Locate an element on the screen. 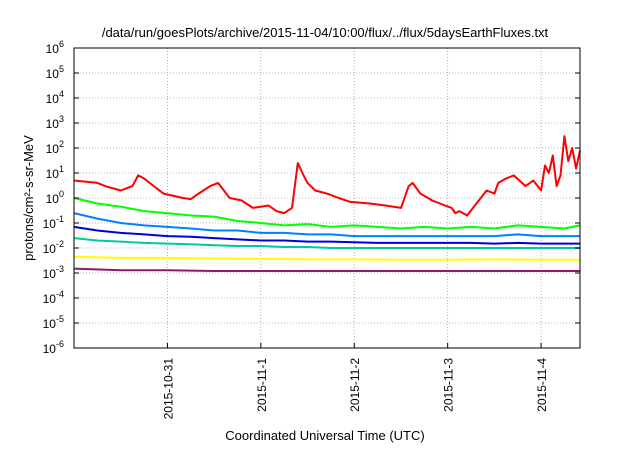 The width and height of the screenshot is (640, 453). x-tick-label: 2015-11-2 is located at coordinates (355, 385).